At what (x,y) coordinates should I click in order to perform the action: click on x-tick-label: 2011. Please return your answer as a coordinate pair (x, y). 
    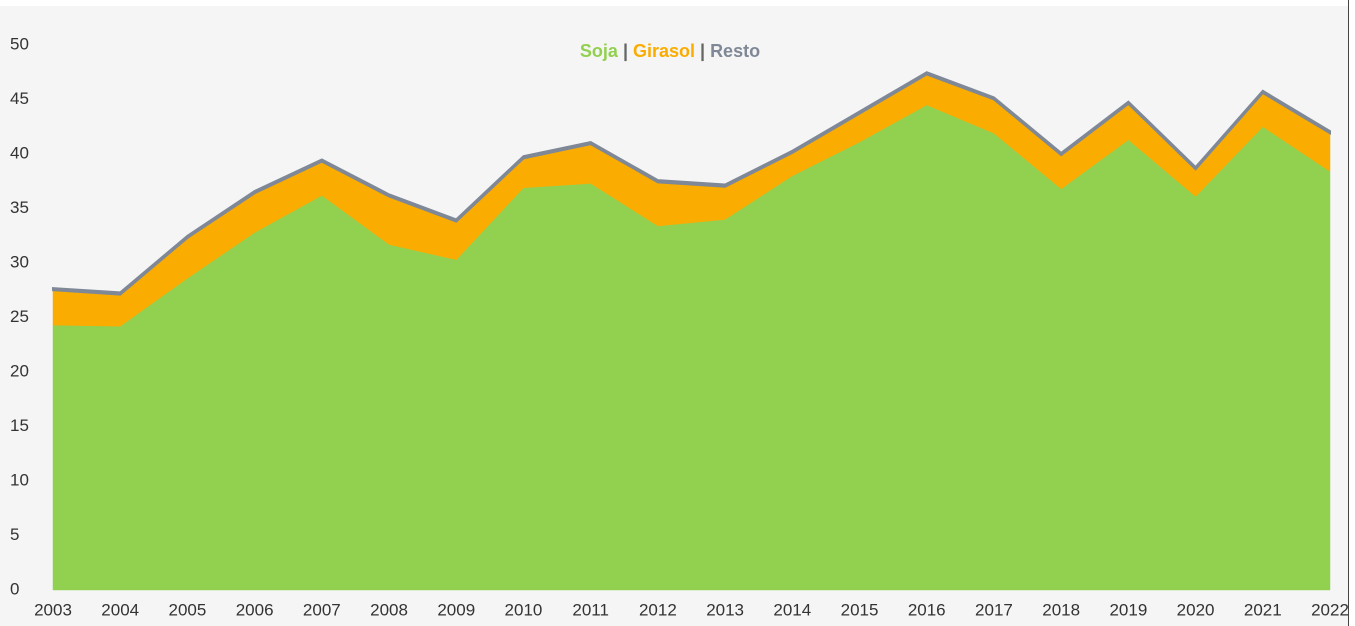
    Looking at the image, I should click on (590, 609).